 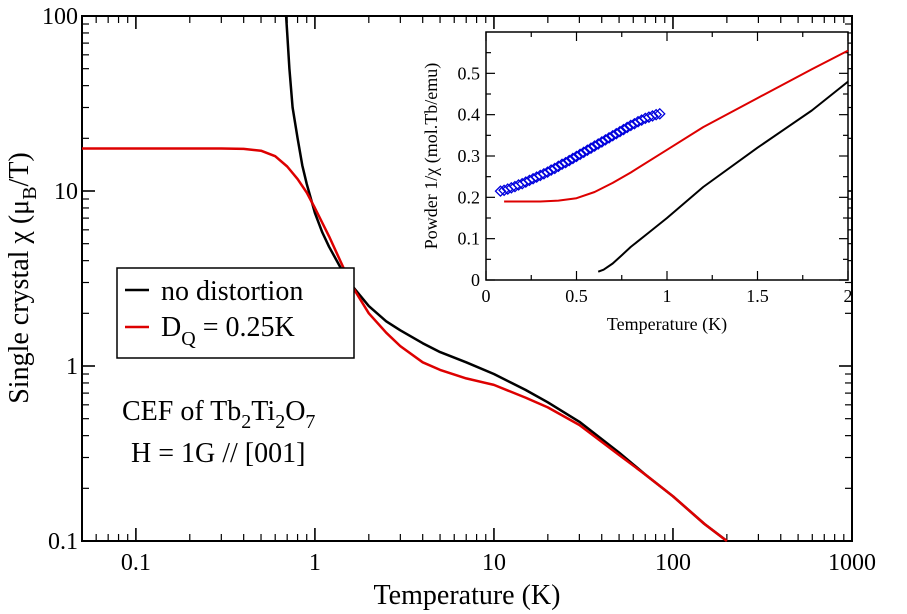 What do you see at coordinates (232, 291) in the screenshot?
I see `legend-label-no-distortion: no distortion` at bounding box center [232, 291].